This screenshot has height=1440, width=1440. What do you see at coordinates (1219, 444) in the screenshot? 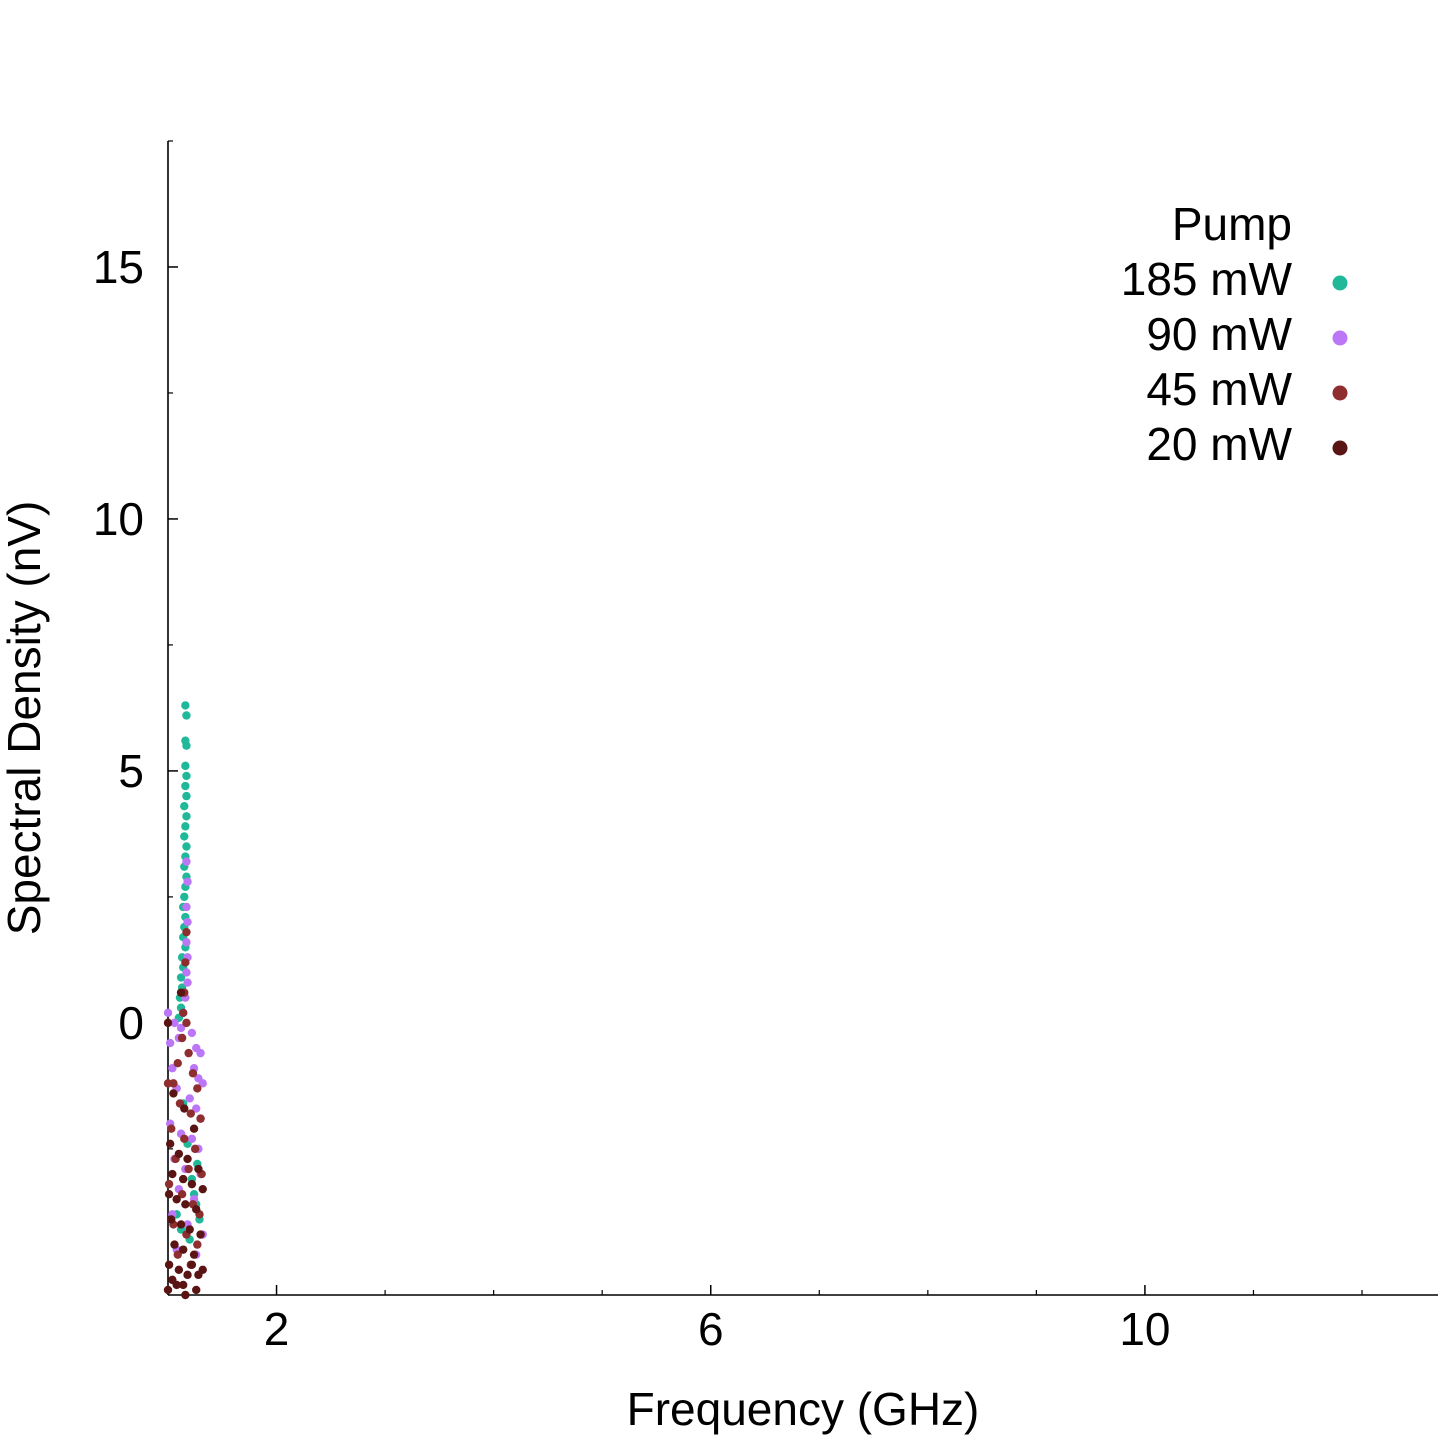
I see `legend-label: 20 mW` at bounding box center [1219, 444].